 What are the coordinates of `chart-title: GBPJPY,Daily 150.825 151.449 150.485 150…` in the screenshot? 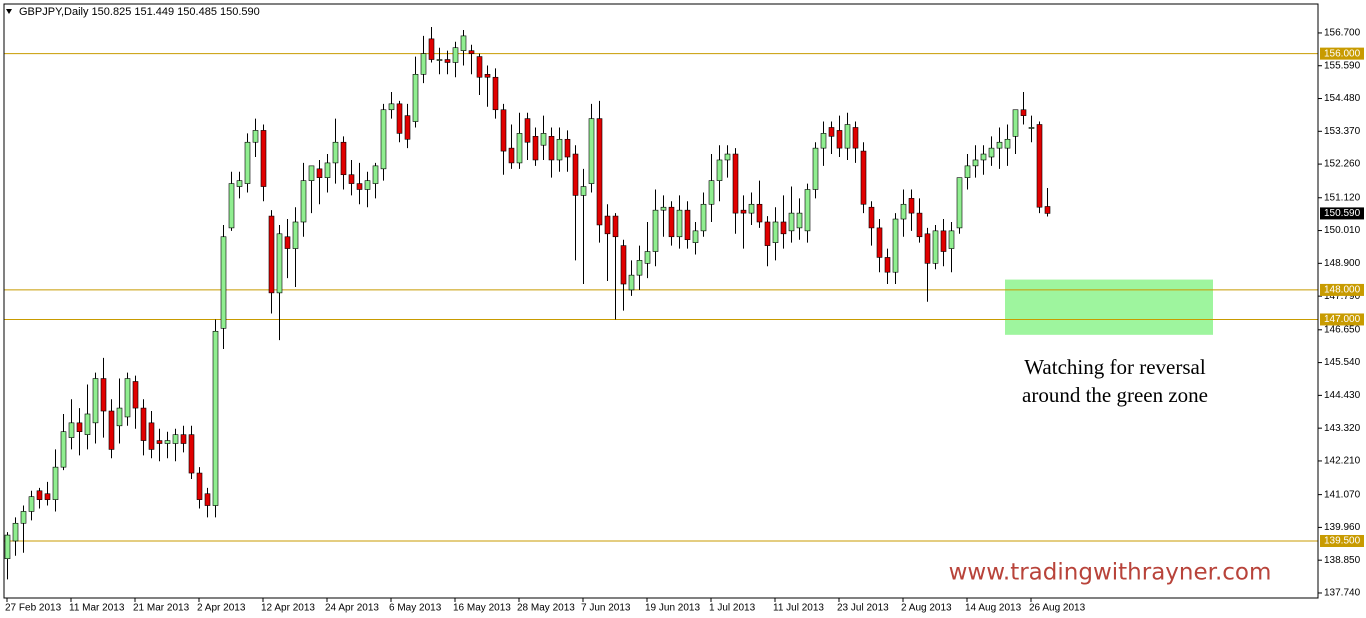 It's located at (139, 12).